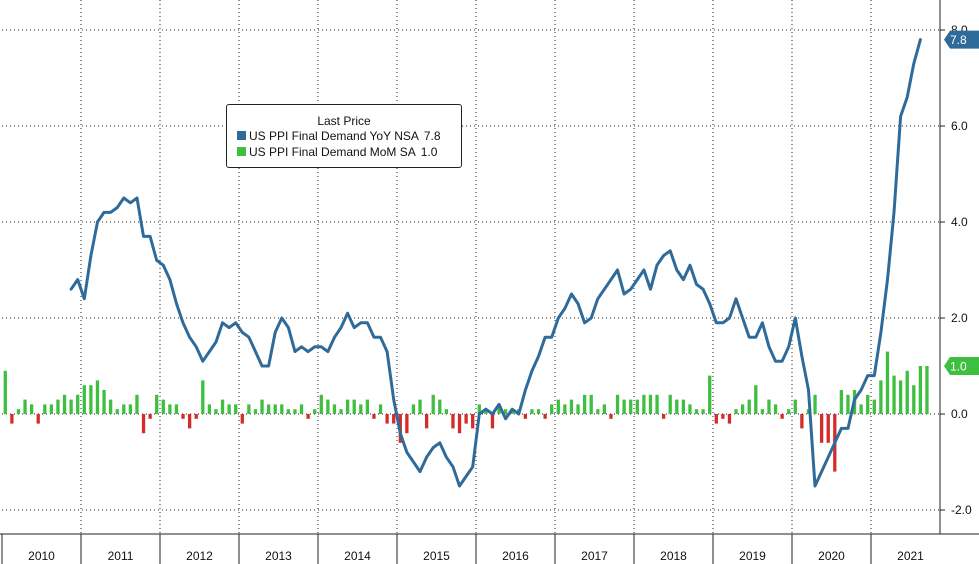  I want to click on legend-entry-yoy: US PPI Final Demand YoY NSA 7.8, so click(344, 136).